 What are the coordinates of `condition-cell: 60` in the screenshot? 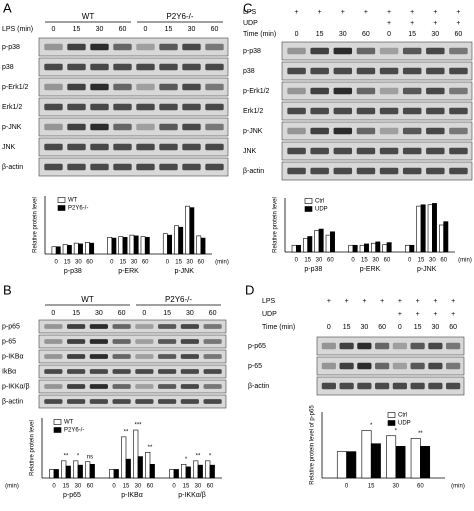 It's located at (366, 34).